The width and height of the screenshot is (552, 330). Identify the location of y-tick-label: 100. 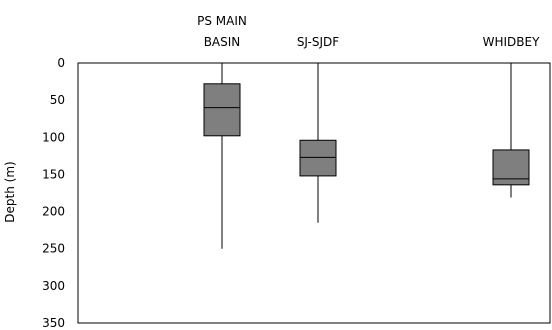
(53, 137).